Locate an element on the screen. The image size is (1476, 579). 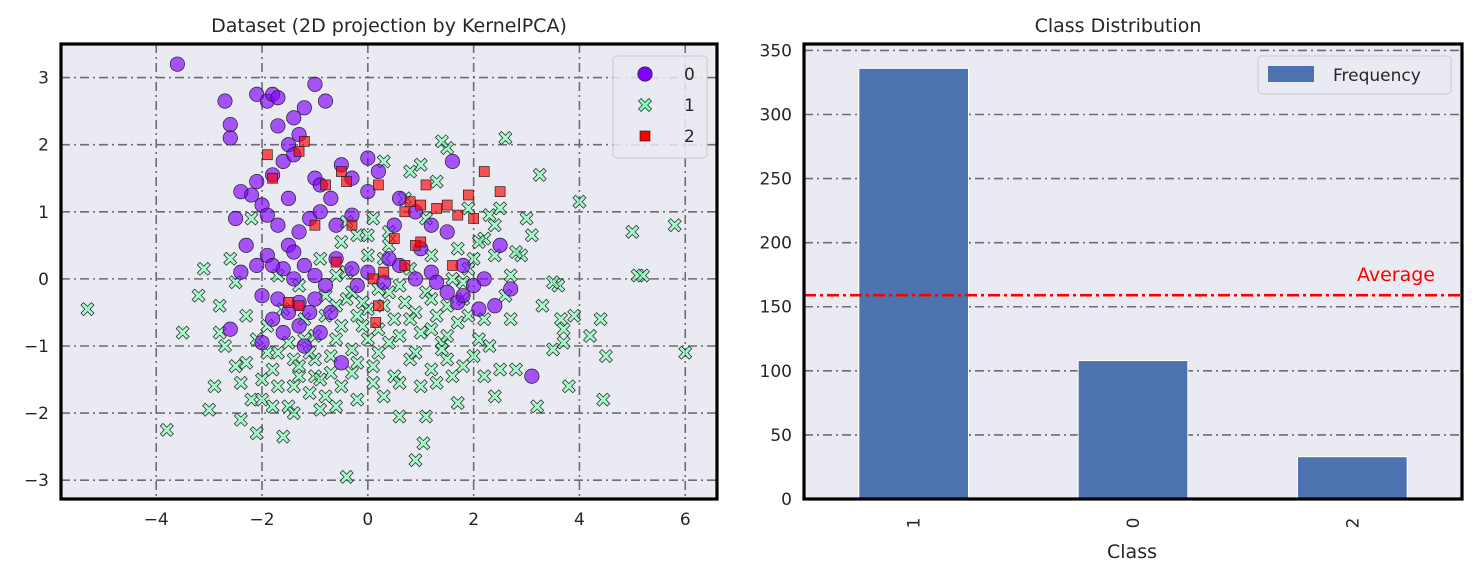
scatter-x-tick-label: 6 is located at coordinates (685, 520).